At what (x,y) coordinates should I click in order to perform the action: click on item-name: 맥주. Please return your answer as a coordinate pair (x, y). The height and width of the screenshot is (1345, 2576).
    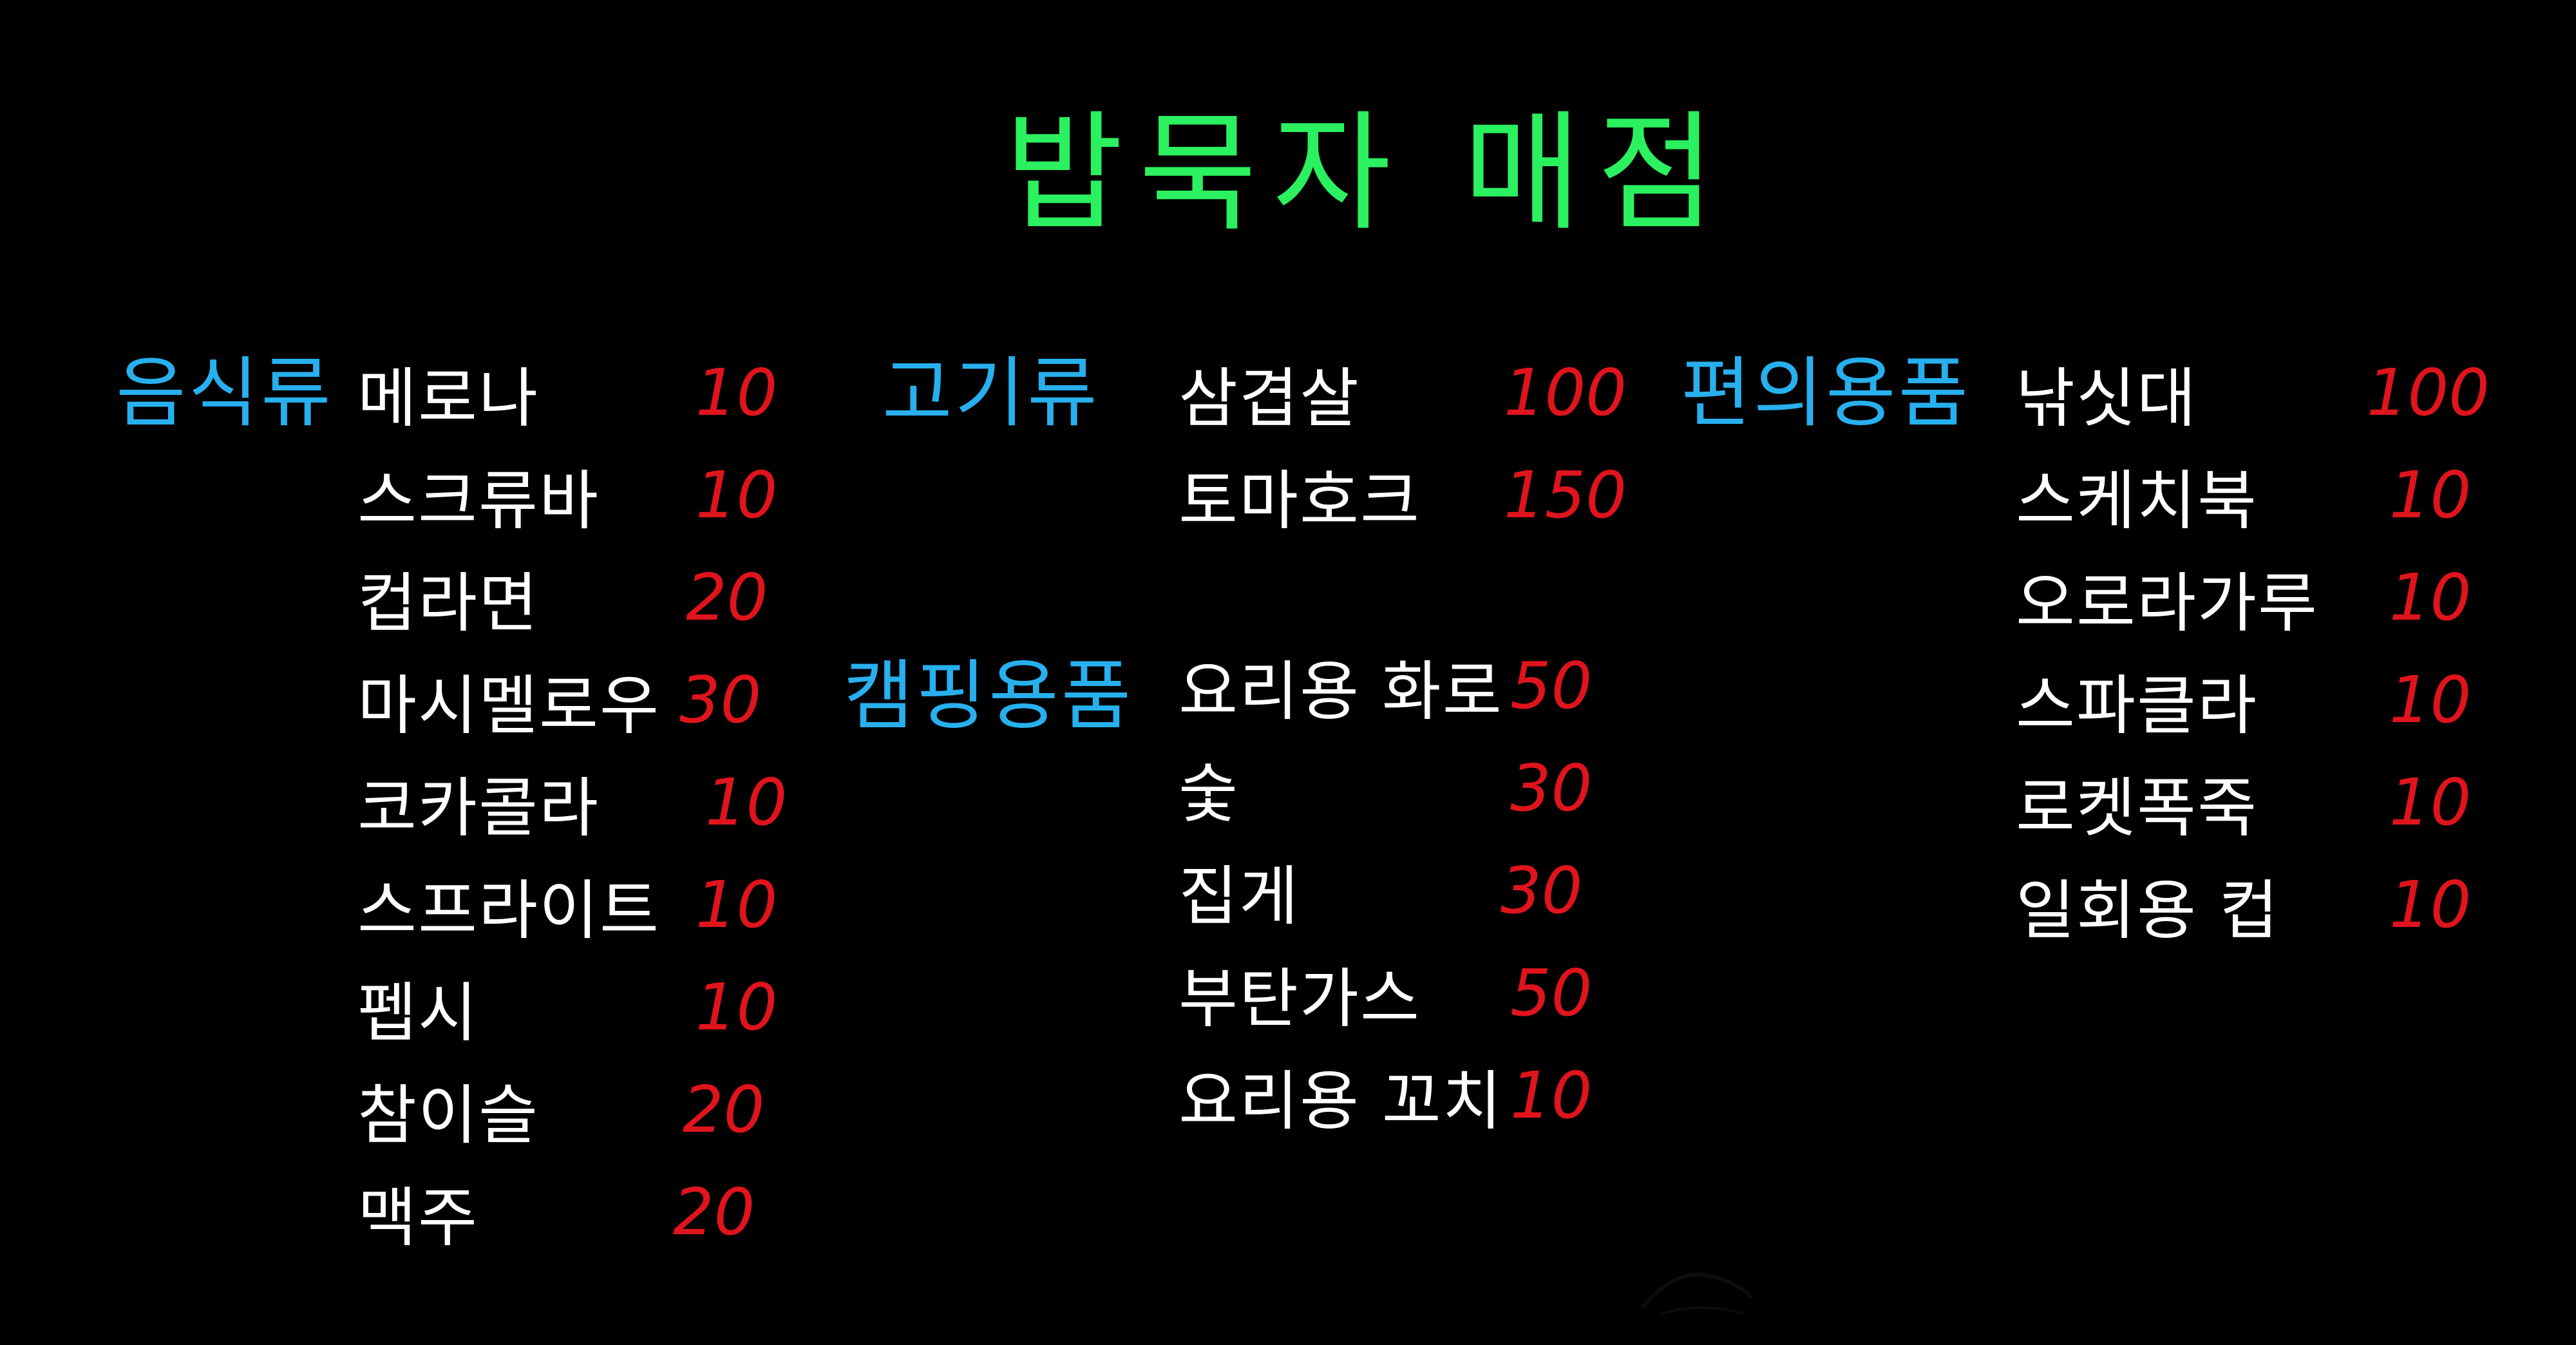
    Looking at the image, I should click on (417, 1218).